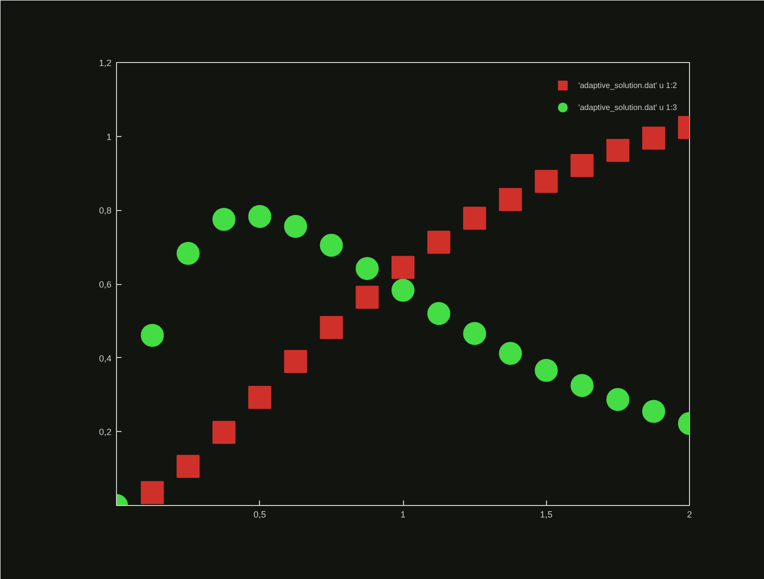 The height and width of the screenshot is (579, 764). I want to click on legend-label: 'adaptive_solution.dat' u 1:3, so click(627, 107).